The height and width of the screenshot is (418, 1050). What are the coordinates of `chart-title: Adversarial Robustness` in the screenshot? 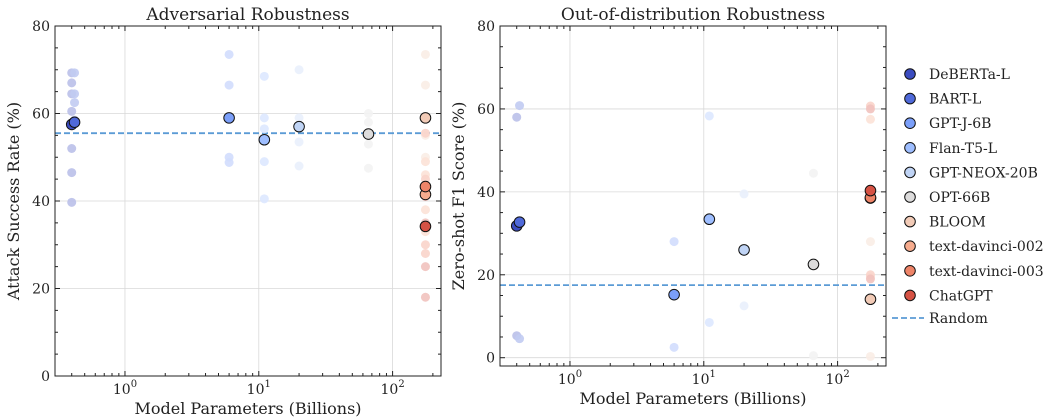 It's located at (247, 15).